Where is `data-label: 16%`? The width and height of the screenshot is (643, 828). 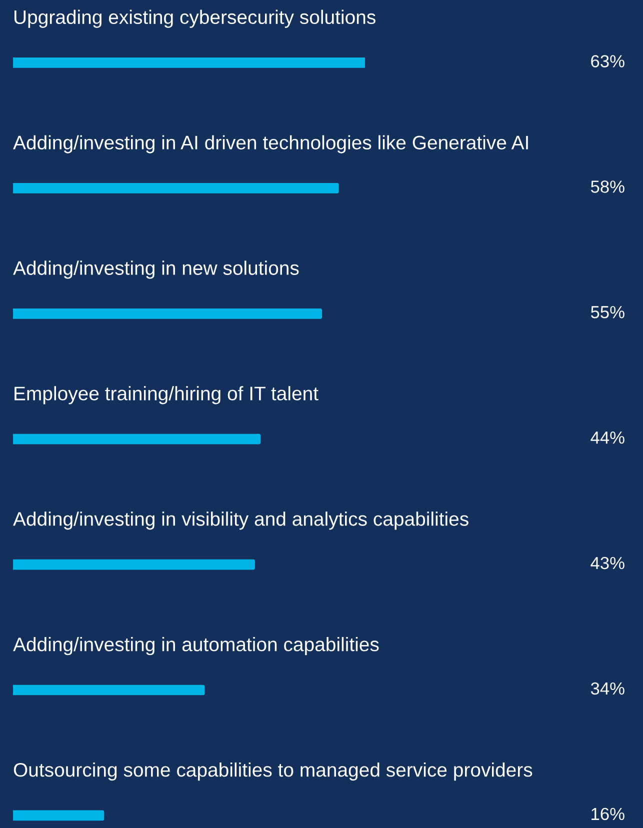
data-label: 16% is located at coordinates (608, 814).